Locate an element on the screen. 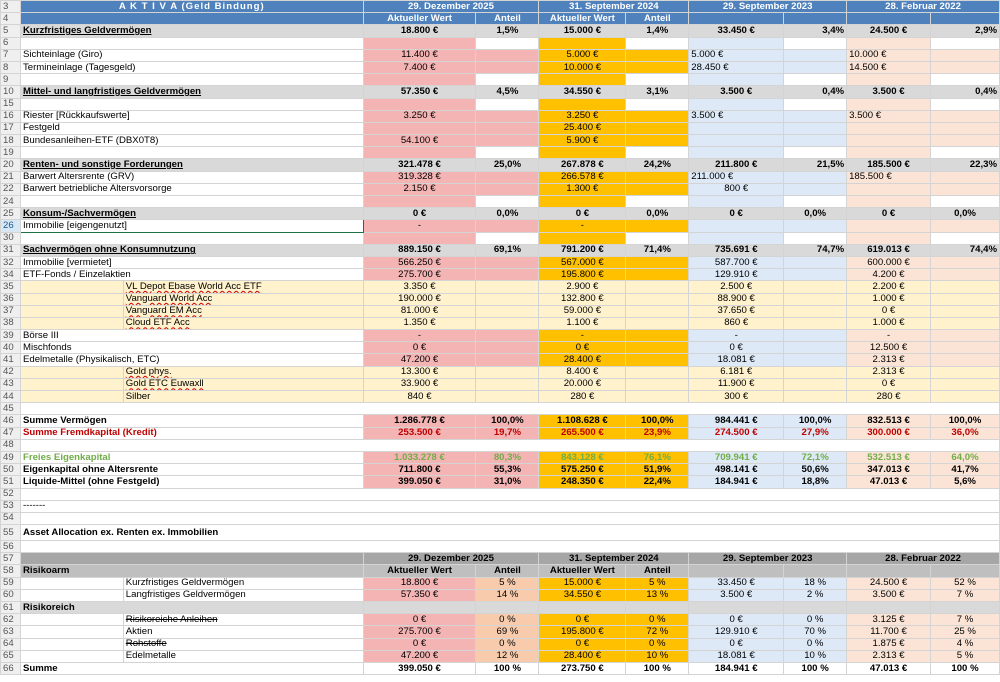 The image size is (1000, 682). cell: 709.941 € is located at coordinates (736, 457).